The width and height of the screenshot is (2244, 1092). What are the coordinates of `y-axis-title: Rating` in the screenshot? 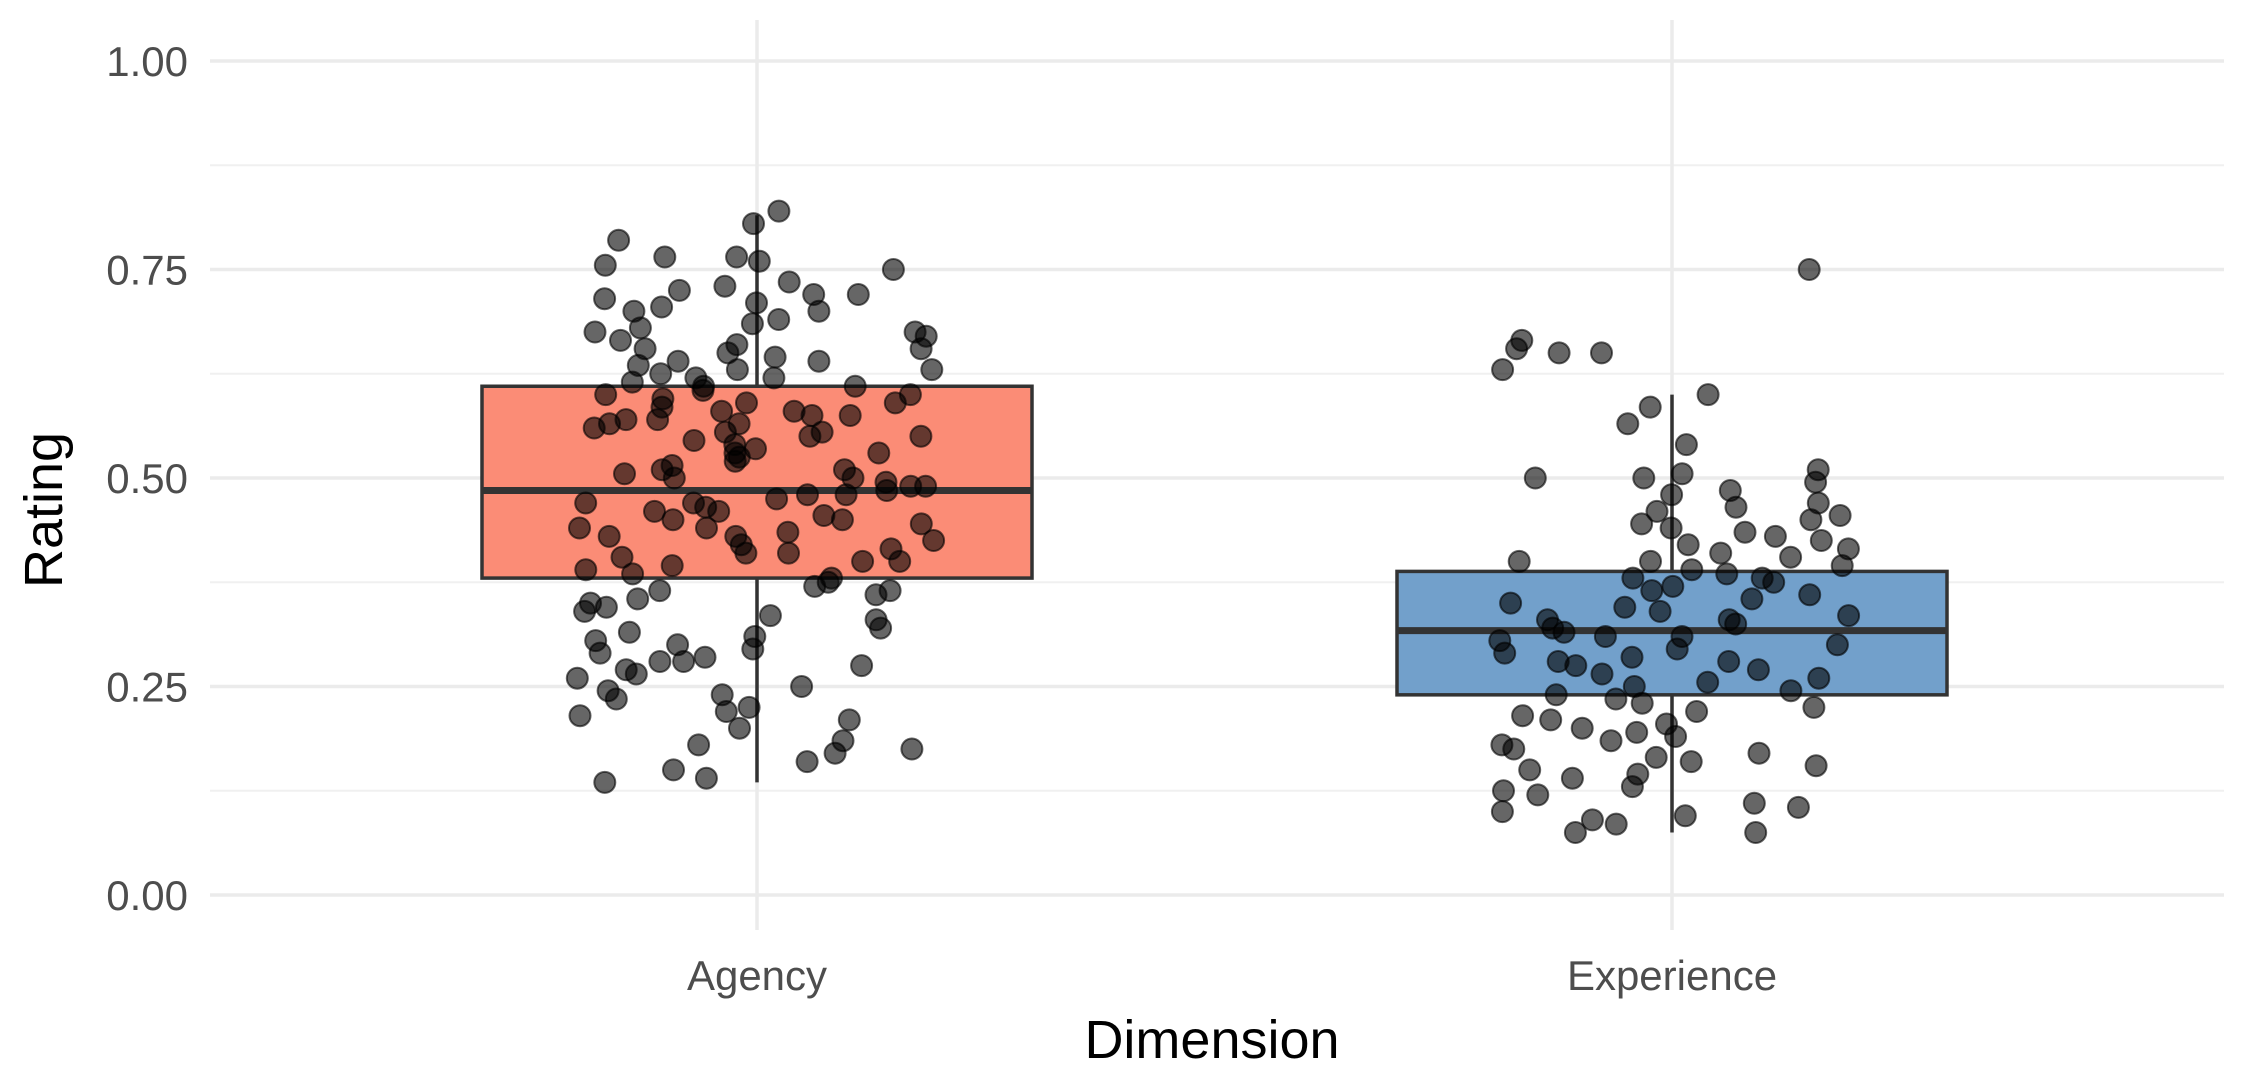 It's located at (44, 510).